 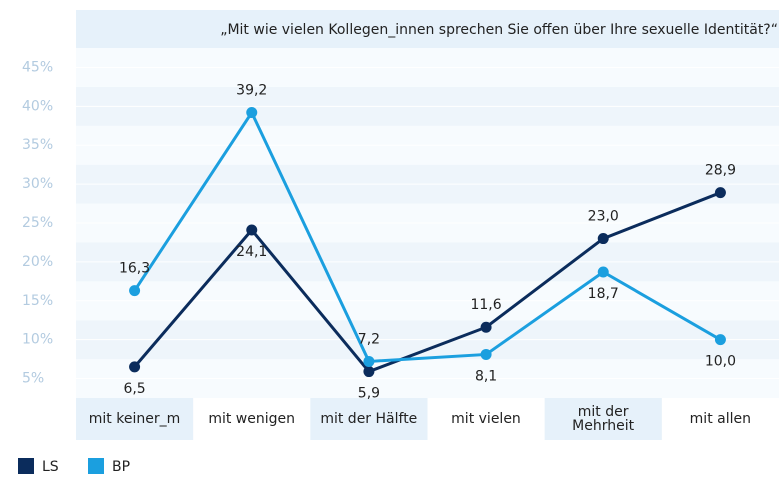 What do you see at coordinates (37, 340) in the screenshot?
I see `y-tick-label: 10%` at bounding box center [37, 340].